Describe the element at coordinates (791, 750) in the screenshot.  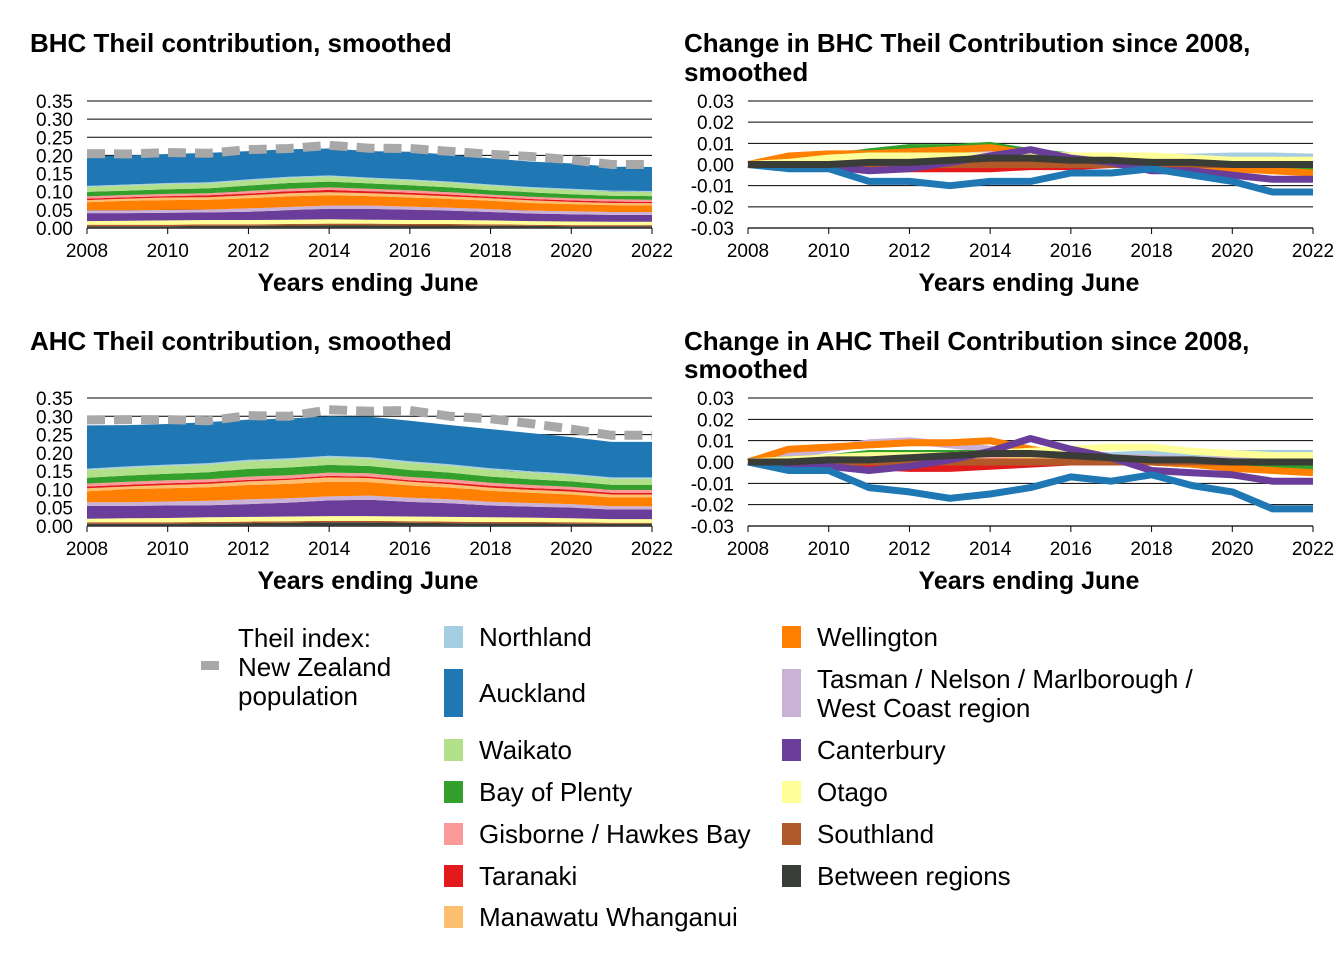
I see `legend-key-canterbury` at that location.